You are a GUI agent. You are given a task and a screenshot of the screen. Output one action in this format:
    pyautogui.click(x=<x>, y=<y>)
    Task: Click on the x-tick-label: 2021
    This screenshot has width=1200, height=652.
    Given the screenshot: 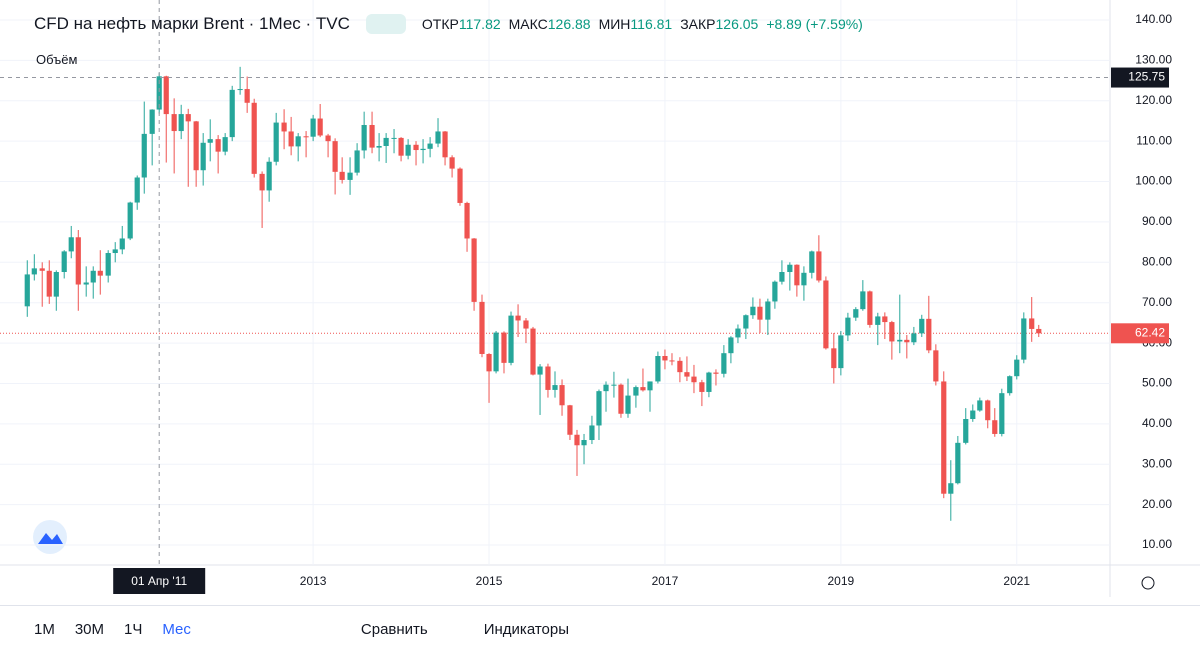 What is the action you would take?
    pyautogui.click(x=1016, y=581)
    